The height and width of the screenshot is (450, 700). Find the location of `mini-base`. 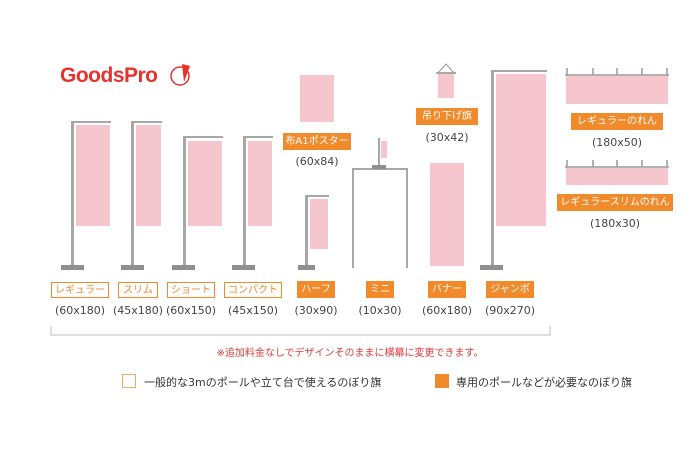

mini-base is located at coordinates (379, 167).